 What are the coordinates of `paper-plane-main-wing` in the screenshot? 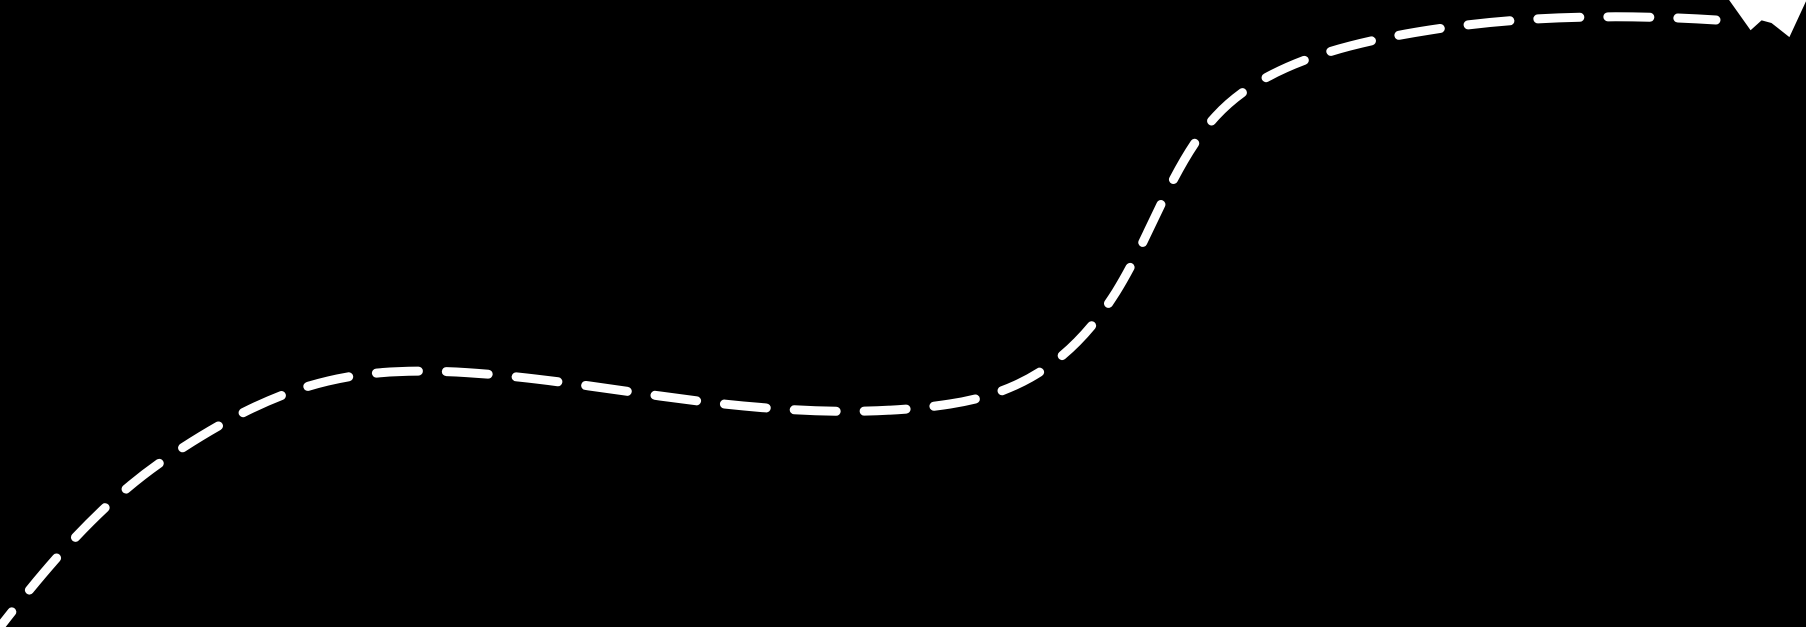 It's located at (1764, 15).